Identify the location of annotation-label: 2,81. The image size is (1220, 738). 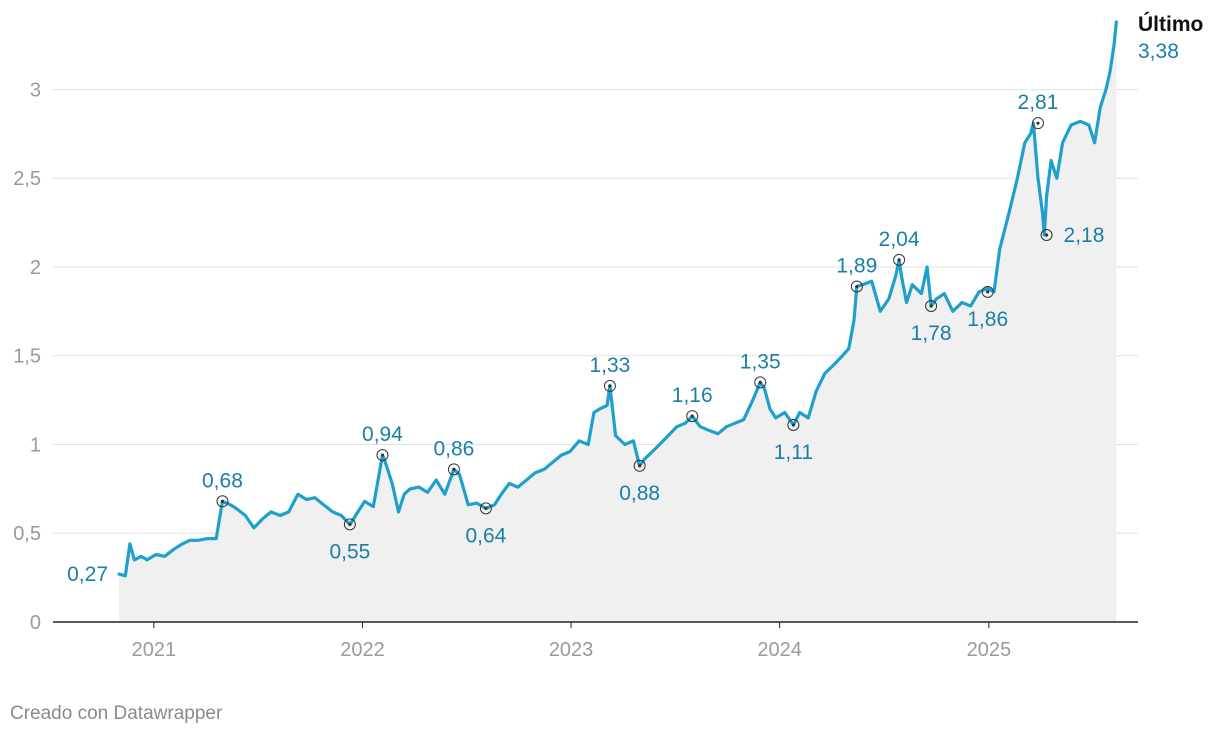
(1038, 102).